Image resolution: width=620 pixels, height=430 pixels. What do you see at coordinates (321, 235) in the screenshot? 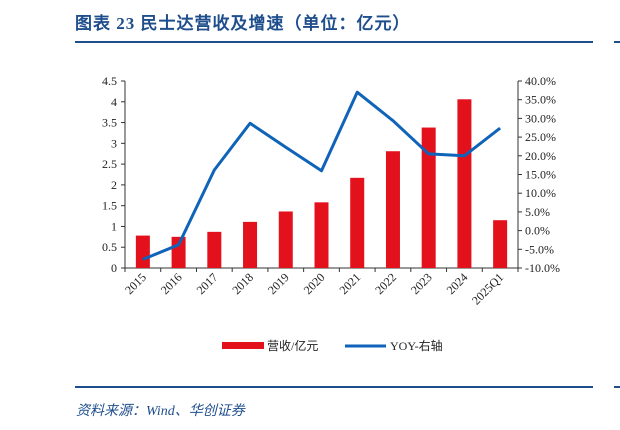
I see `bar-2020` at bounding box center [321, 235].